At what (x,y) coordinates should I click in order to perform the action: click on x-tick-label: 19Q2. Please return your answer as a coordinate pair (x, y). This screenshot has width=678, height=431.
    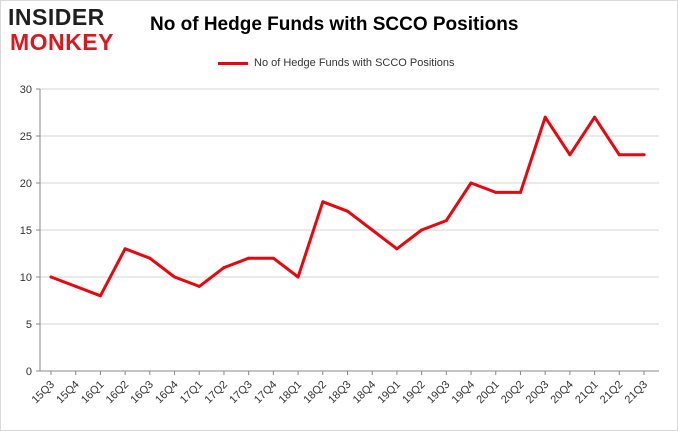
    Looking at the image, I should click on (414, 393).